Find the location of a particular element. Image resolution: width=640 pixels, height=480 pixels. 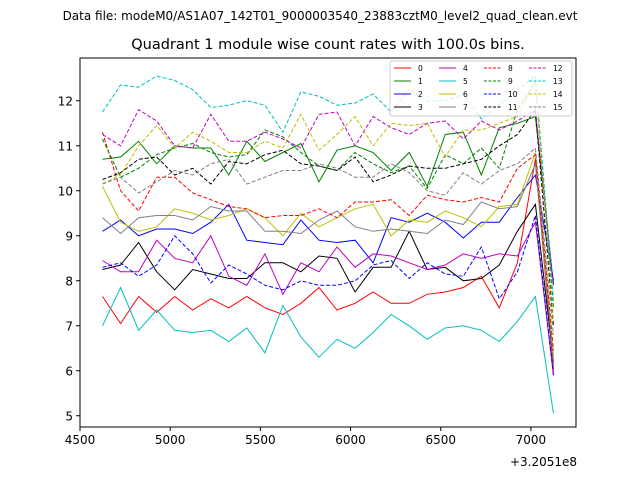

x-tick-label: 6500 is located at coordinates (440, 440).